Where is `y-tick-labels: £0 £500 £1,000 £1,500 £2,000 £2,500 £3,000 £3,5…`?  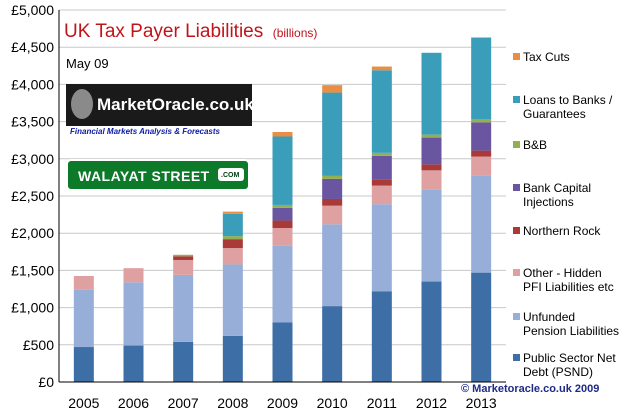 y-tick-labels: £0 £500 £1,000 £1,500 £2,000 £2,500 £3,000 £3,5… is located at coordinates (32, 196).